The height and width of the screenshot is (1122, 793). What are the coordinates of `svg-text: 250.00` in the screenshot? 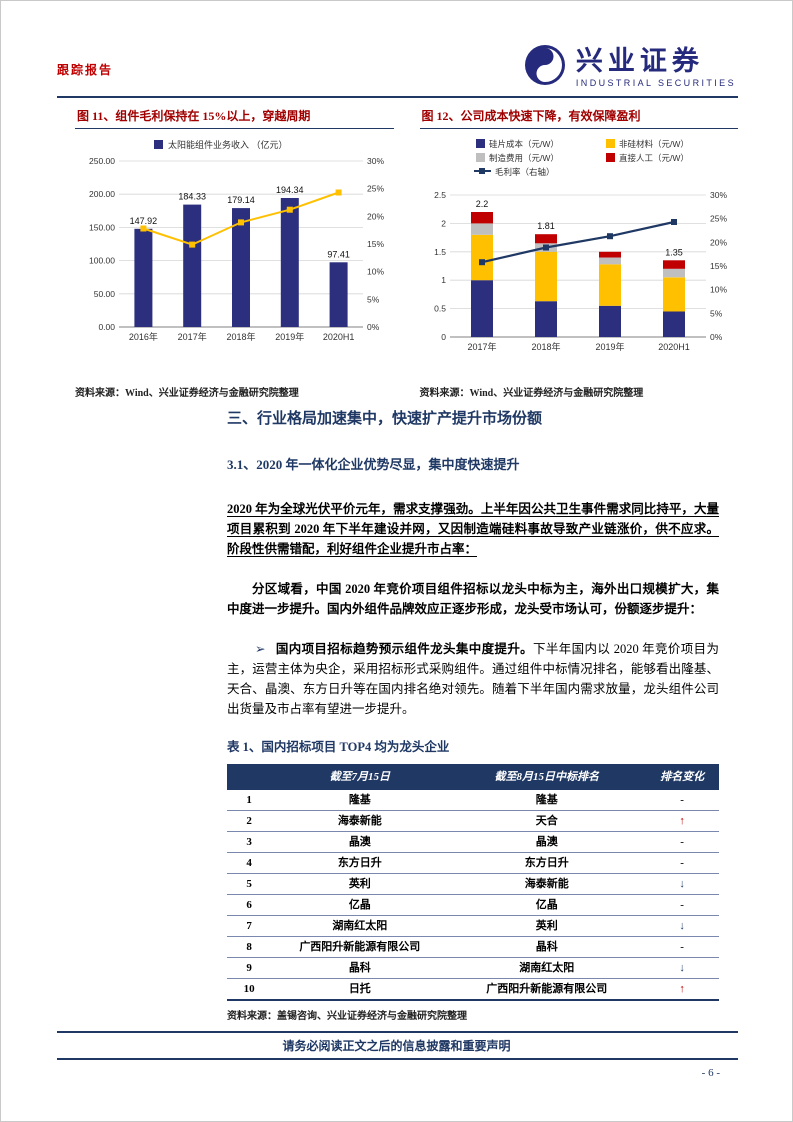 It's located at (102, 161).